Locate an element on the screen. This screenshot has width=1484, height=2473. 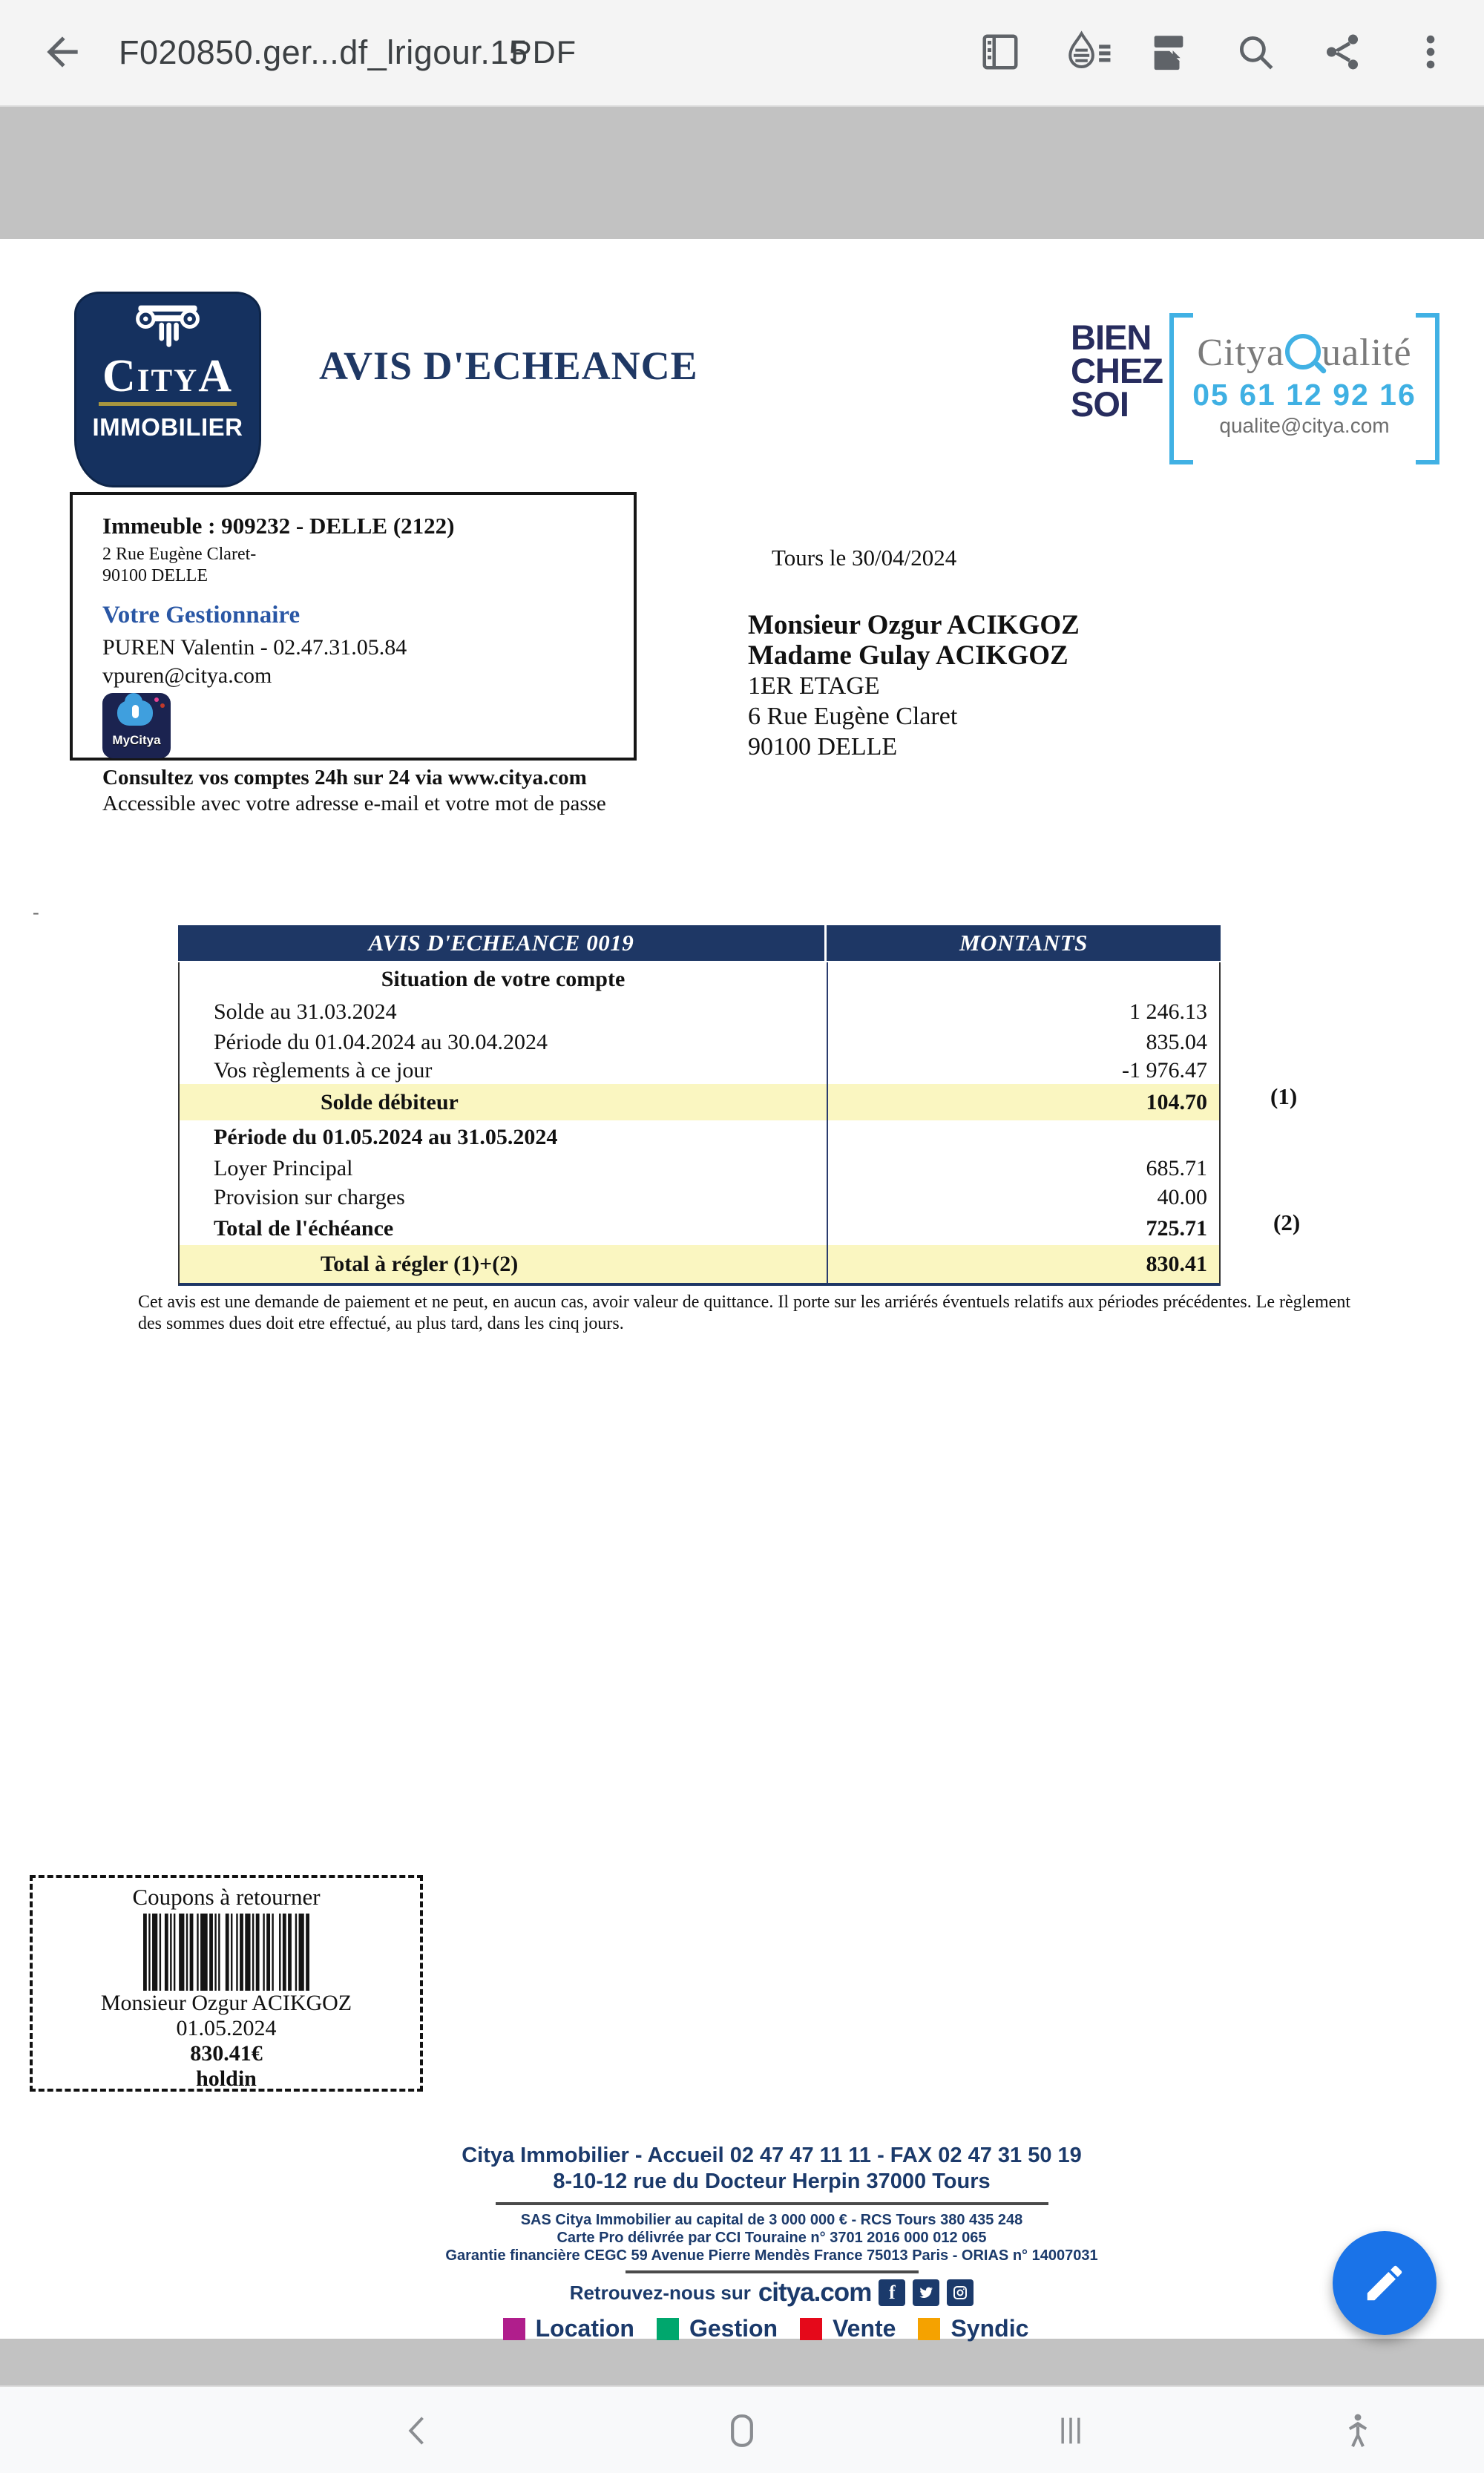
nav-back-icon is located at coordinates (417, 2430).